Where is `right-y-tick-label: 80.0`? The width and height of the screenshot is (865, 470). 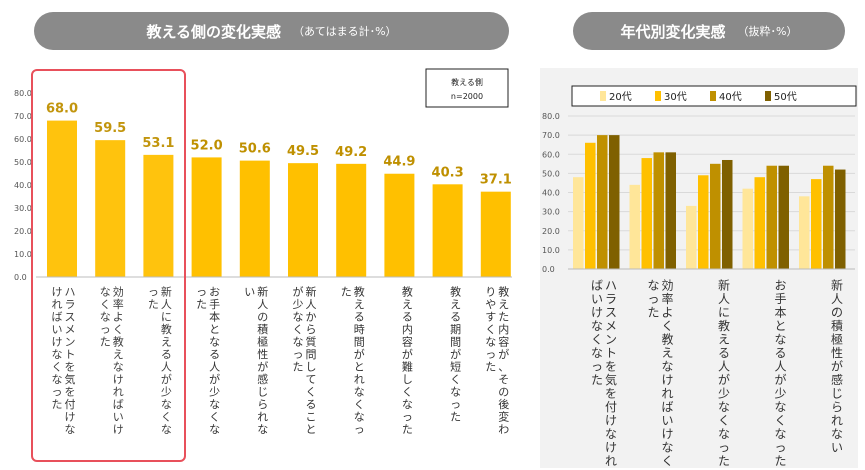
right-y-tick-label: 80.0 is located at coordinates (551, 116).